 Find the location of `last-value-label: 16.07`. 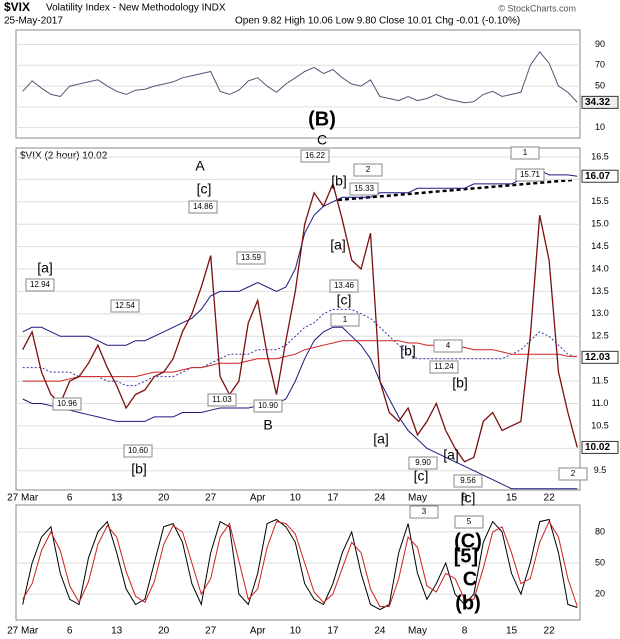

last-value-label: 16.07 is located at coordinates (597, 176).